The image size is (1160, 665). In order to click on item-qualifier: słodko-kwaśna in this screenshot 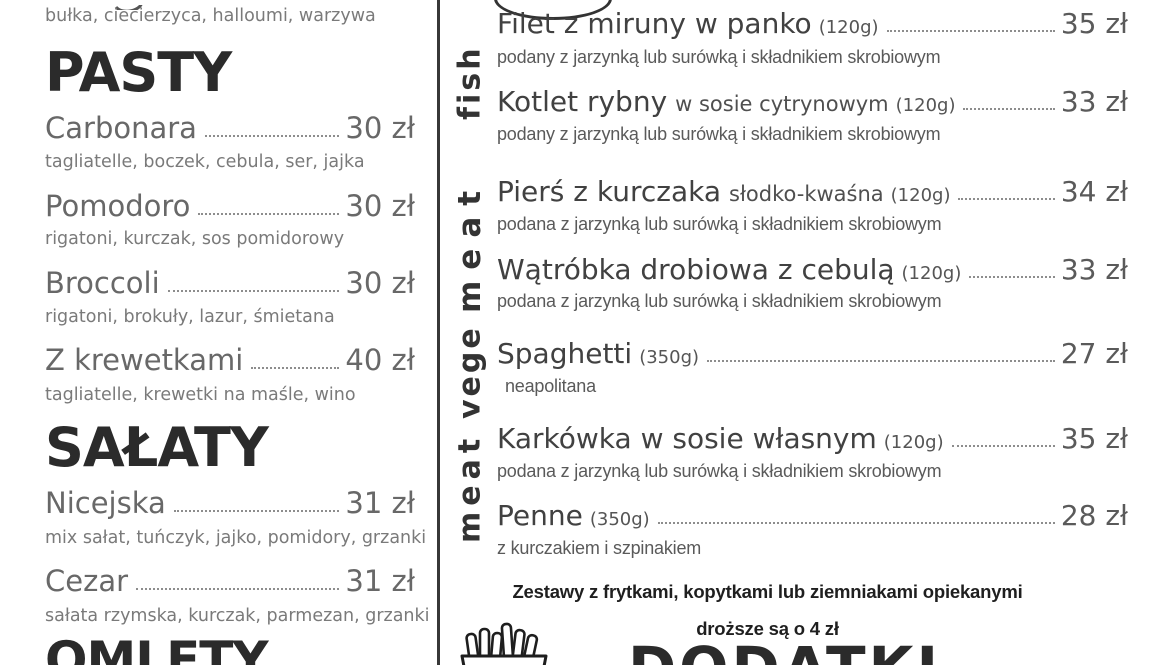, I will do `click(806, 193)`.